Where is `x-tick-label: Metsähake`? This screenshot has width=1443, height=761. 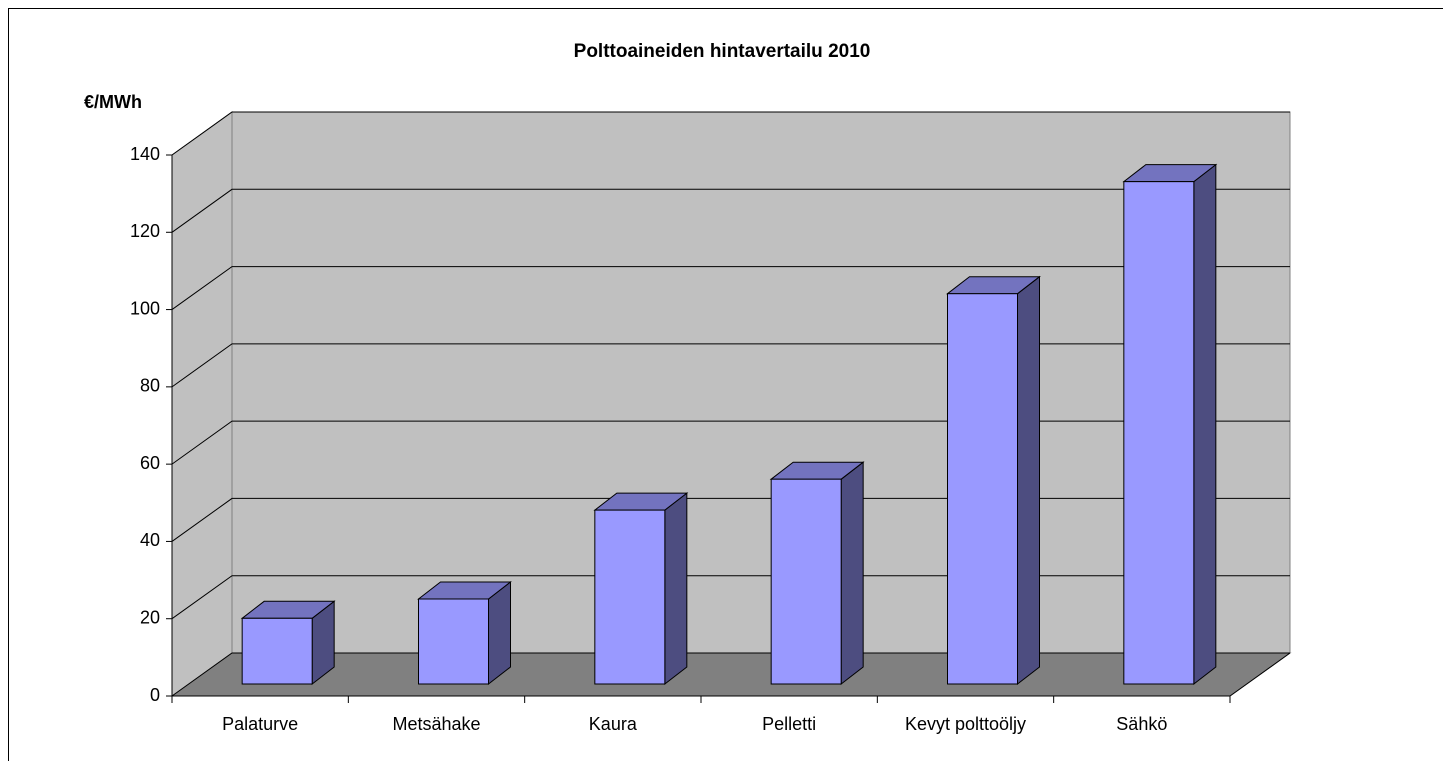
x-tick-label: Metsähake is located at coordinates (436, 724).